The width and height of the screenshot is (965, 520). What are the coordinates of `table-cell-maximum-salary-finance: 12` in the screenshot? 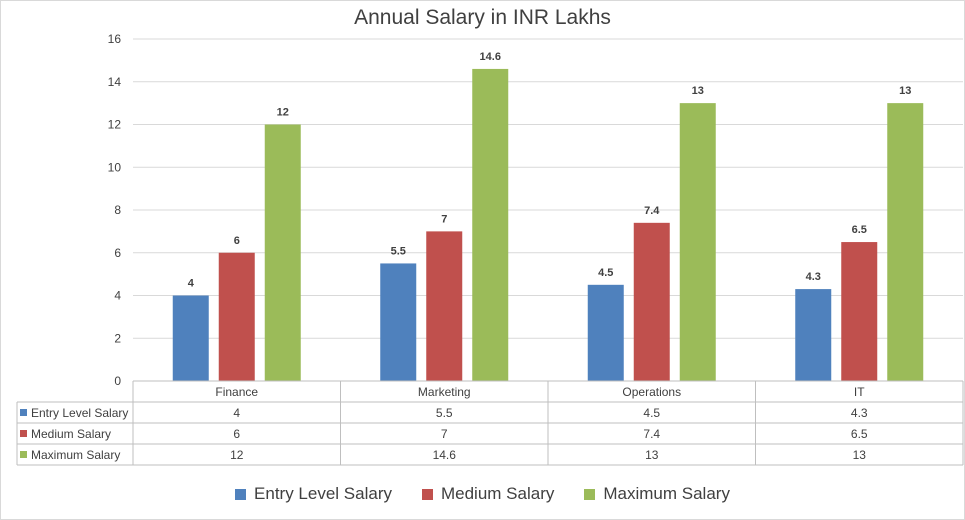 It's located at (237, 455).